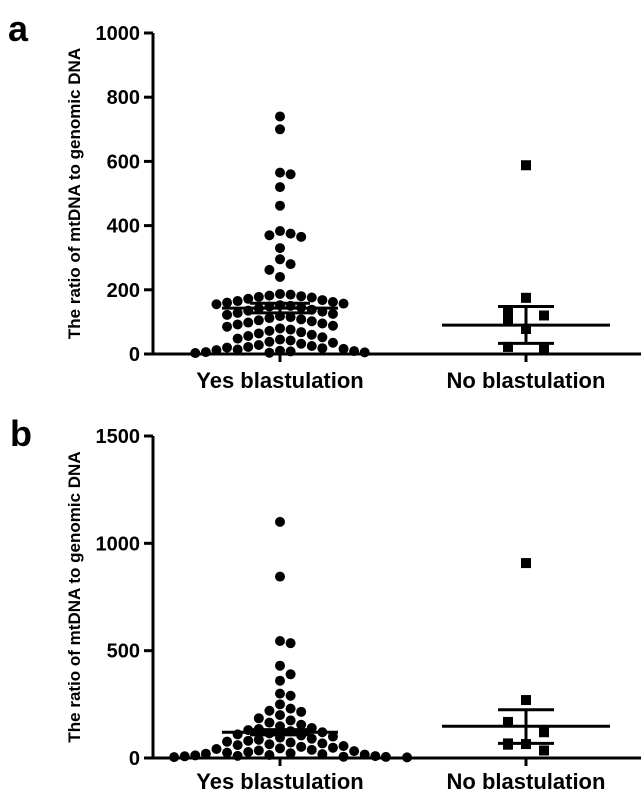  What do you see at coordinates (123, 291) in the screenshot?
I see `y-tick-label: 200` at bounding box center [123, 291].